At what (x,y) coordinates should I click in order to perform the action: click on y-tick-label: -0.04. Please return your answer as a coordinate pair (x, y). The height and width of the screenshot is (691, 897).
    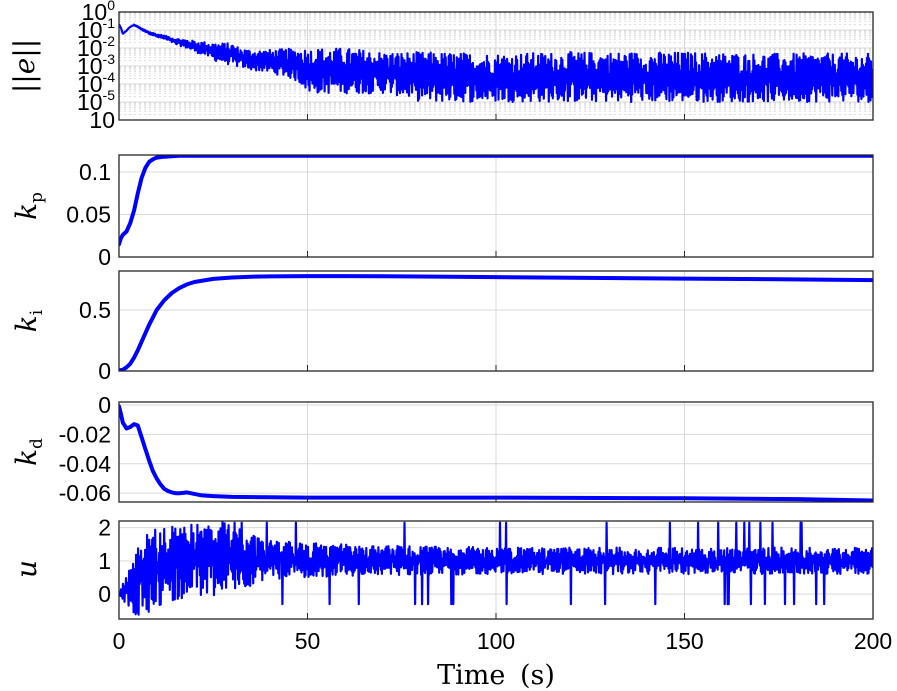
    Looking at the image, I should click on (85, 464).